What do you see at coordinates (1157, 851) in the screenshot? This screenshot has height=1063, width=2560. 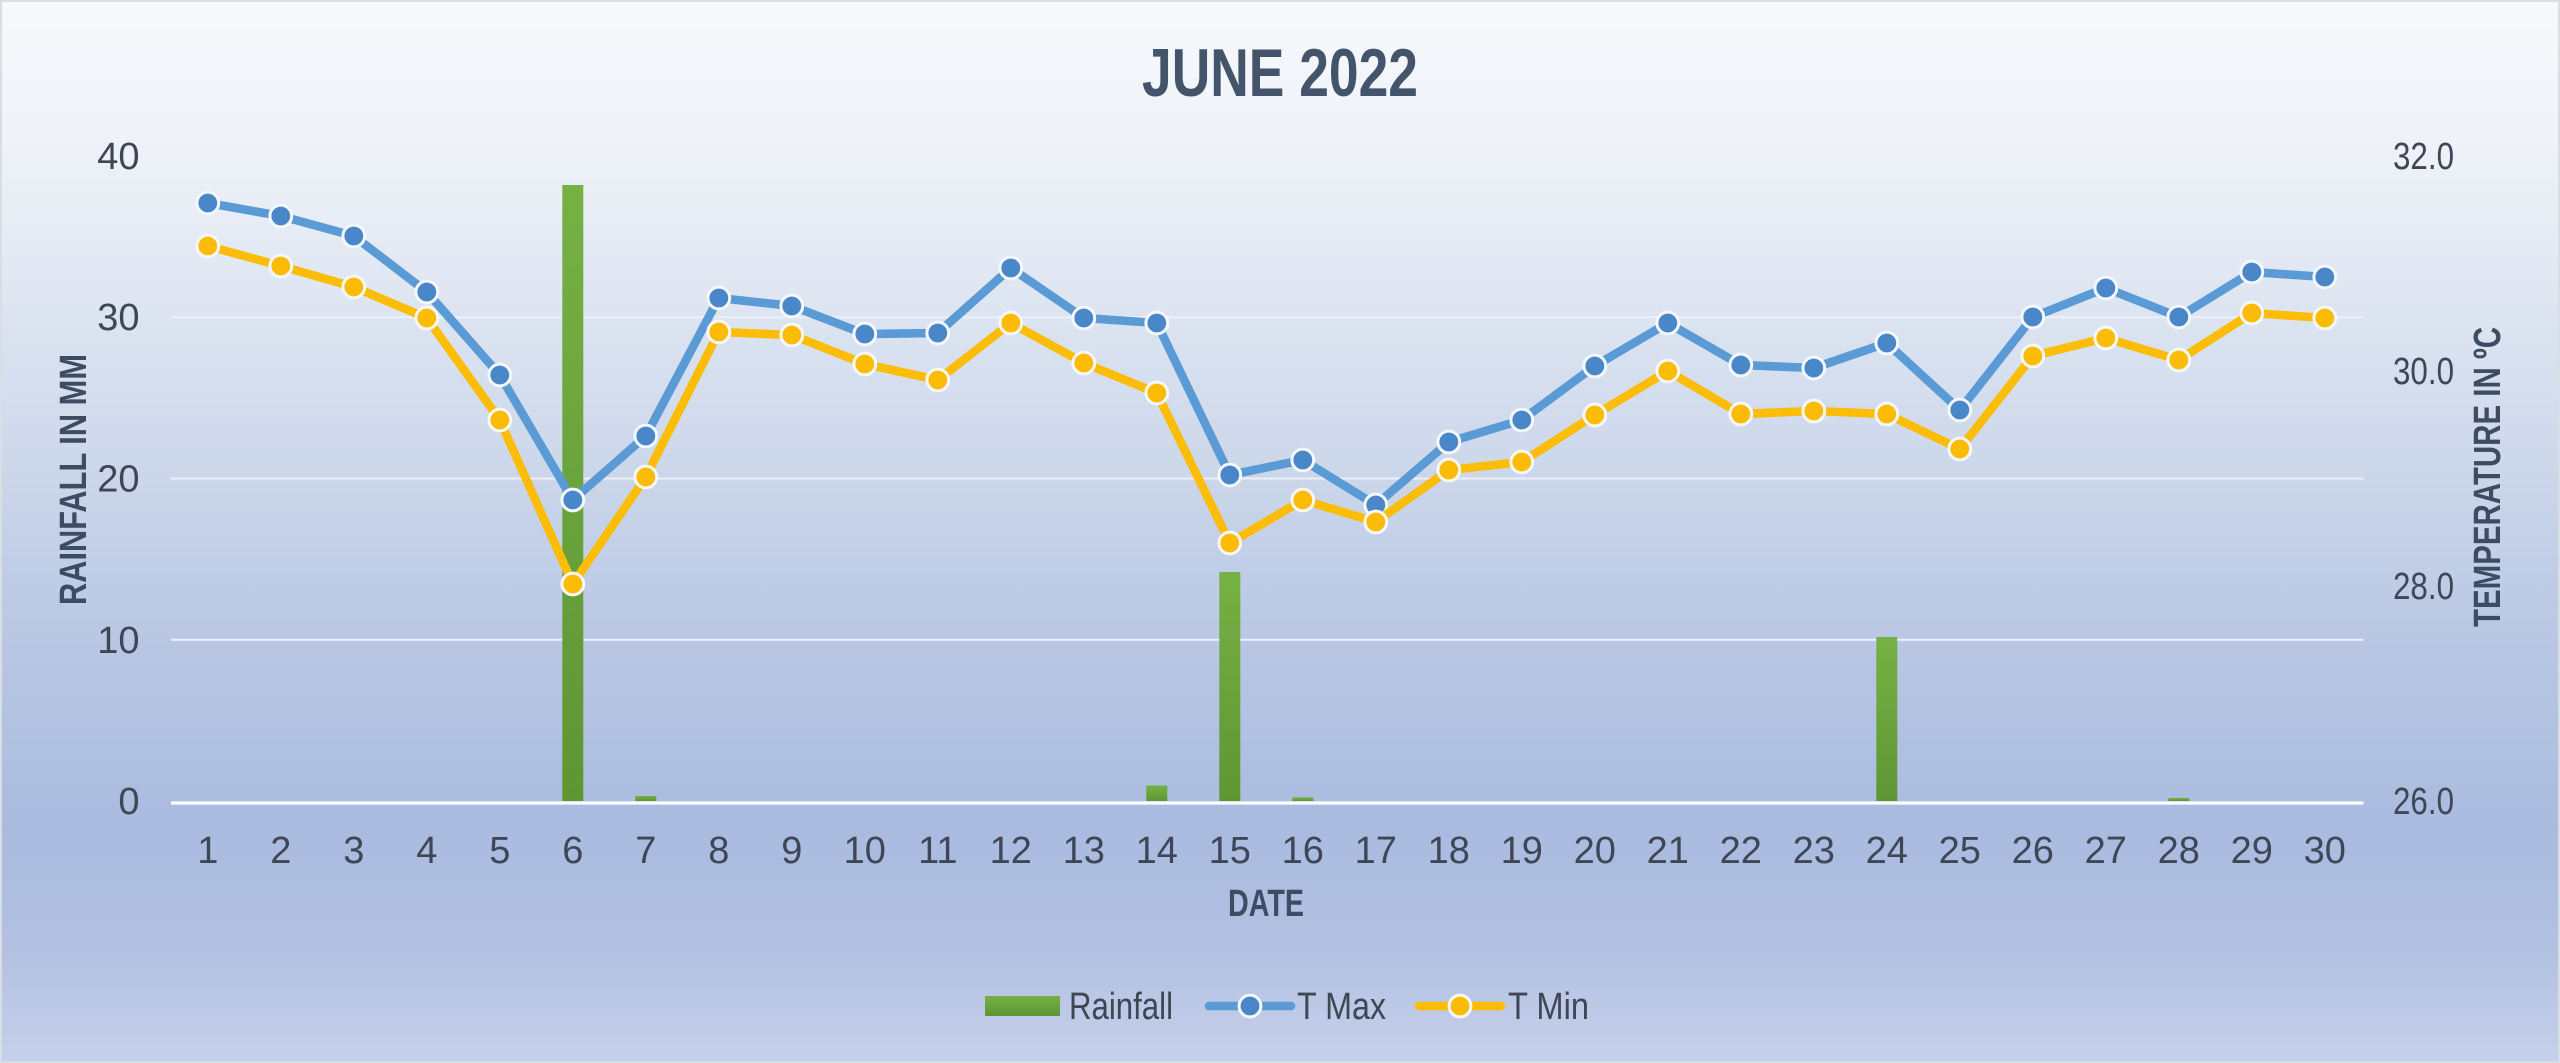 I see `svg-text: 14` at bounding box center [1157, 851].